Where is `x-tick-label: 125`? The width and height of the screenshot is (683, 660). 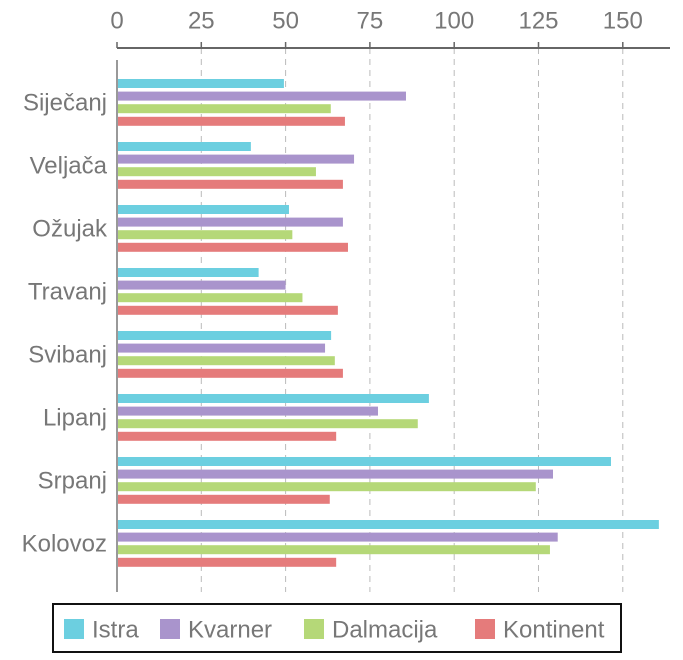 x-tick-label: 125 is located at coordinates (538, 20).